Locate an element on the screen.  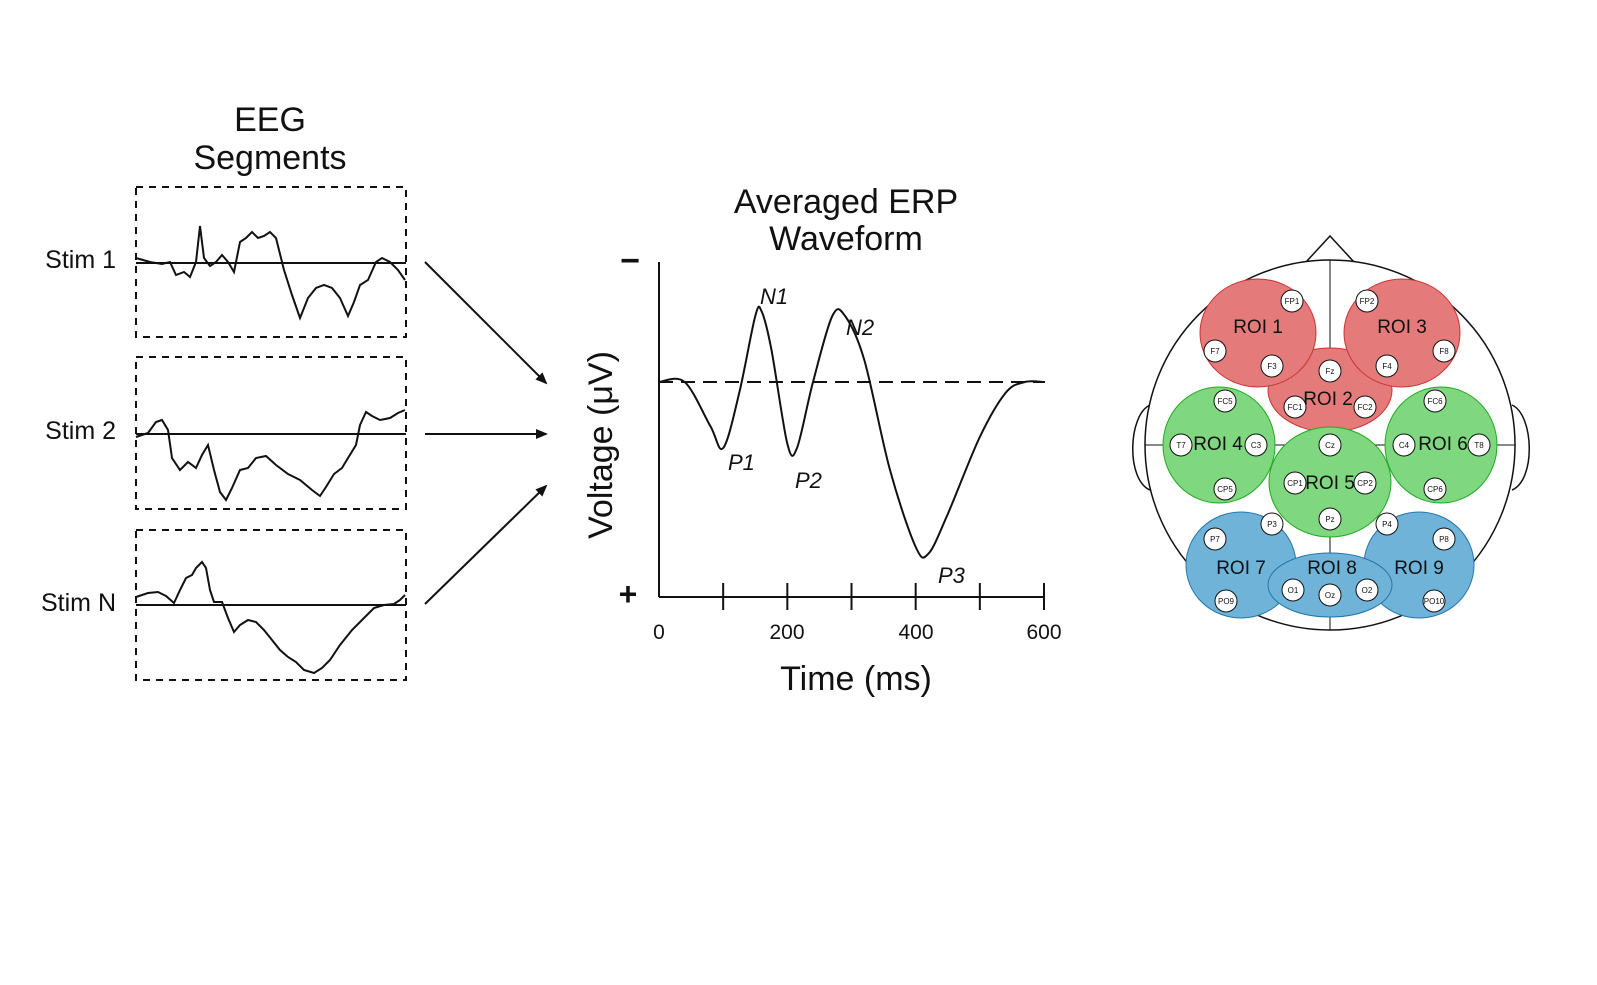
svg-text: O2 is located at coordinates (1367, 590).